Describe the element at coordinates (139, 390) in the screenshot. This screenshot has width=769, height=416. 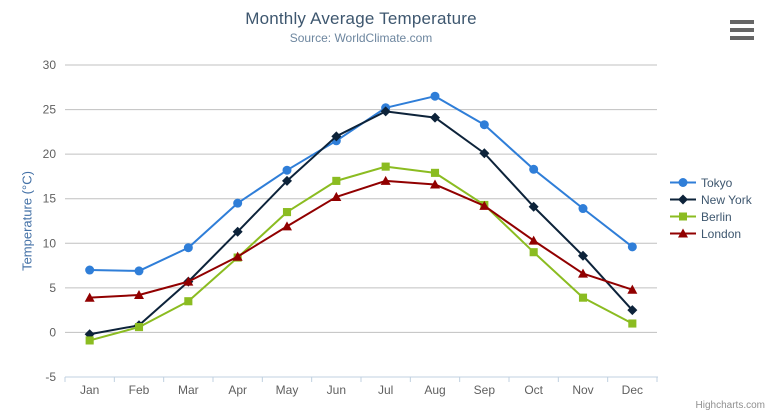
I see `x-axis-label: Feb` at that location.